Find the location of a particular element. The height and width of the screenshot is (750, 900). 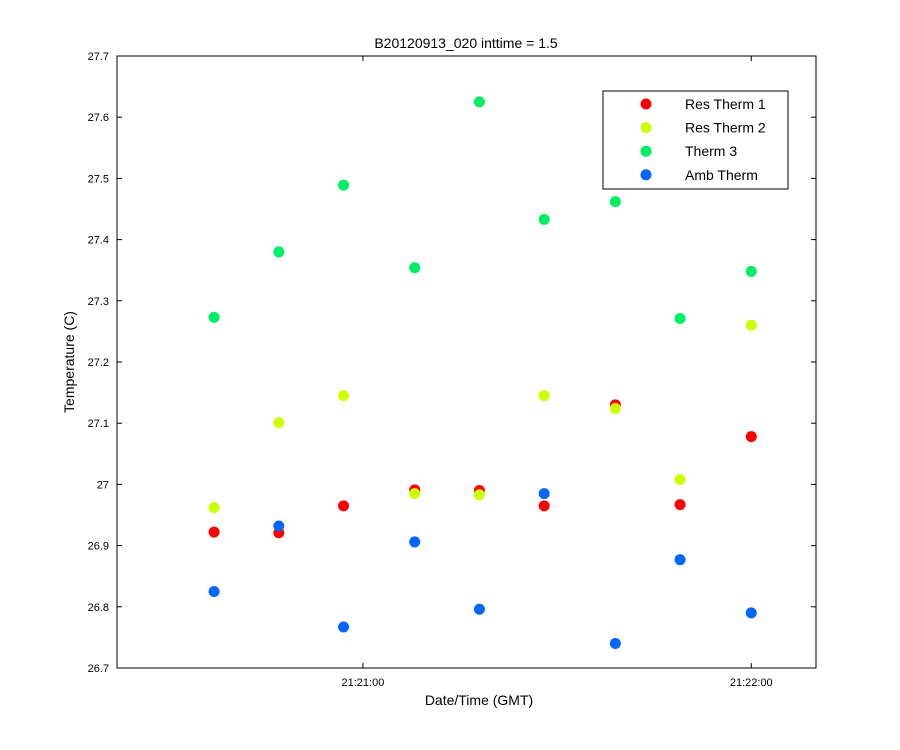

chart-title: B20120913_020 inttime = 1.5 is located at coordinates (466, 43).